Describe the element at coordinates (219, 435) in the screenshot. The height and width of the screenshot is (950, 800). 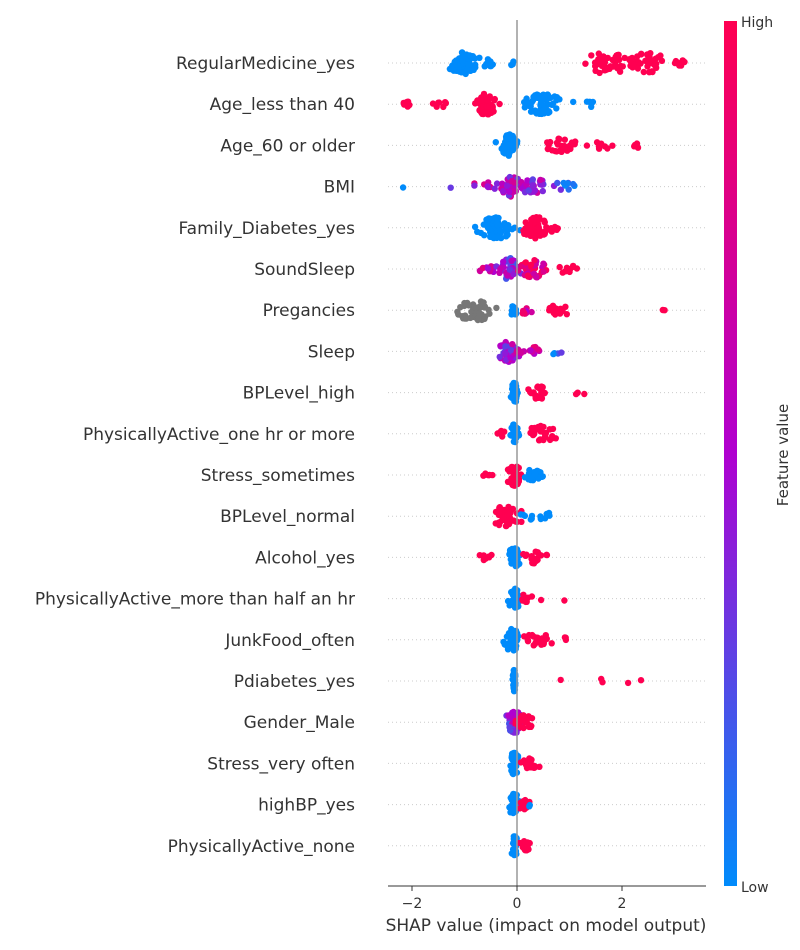
I see `feature-label: PhysicallyActive_one hr or more` at that location.